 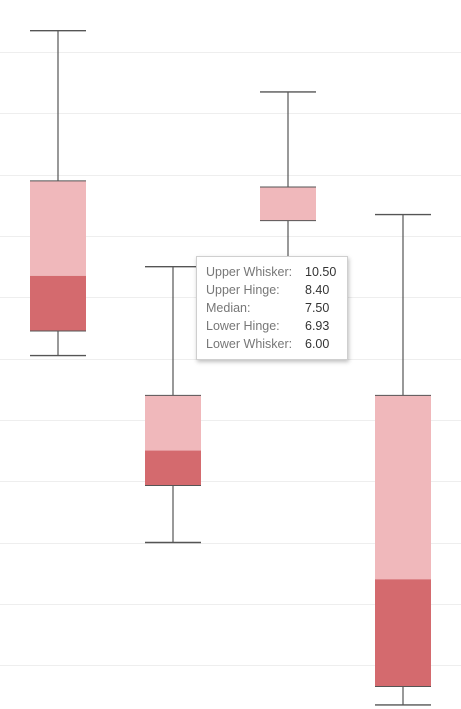 I want to click on tooltip-row-upper-hinge: Upper Hinge: 8.40, so click(x=272, y=290).